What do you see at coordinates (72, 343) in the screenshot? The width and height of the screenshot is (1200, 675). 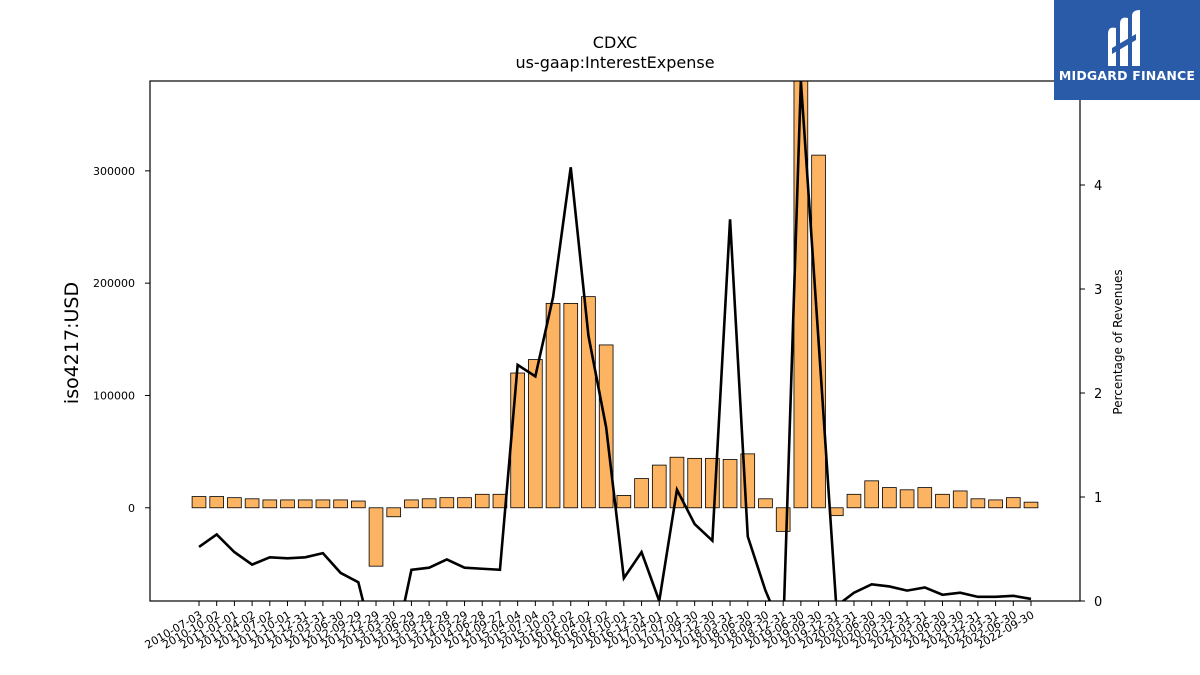 I see `y-axis-label: iso4217:USD` at bounding box center [72, 343].